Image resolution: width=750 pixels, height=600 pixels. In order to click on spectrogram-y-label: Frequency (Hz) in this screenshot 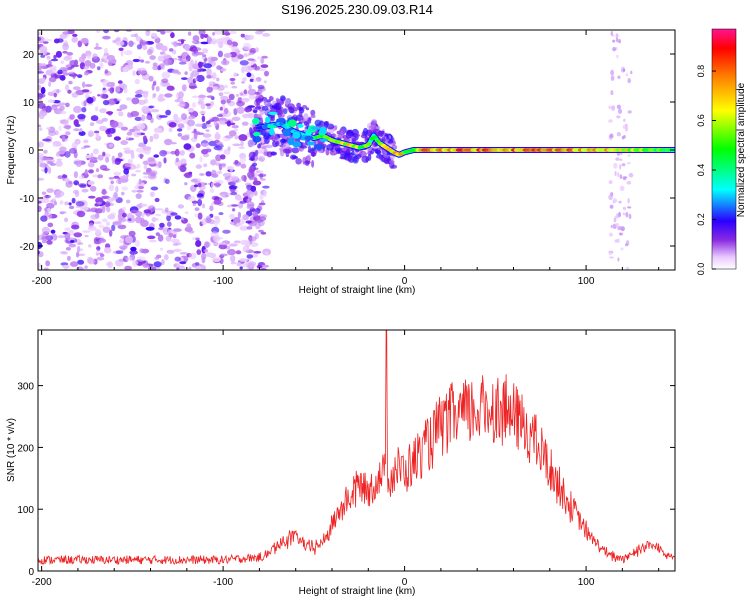, I will do `click(11, 150)`.